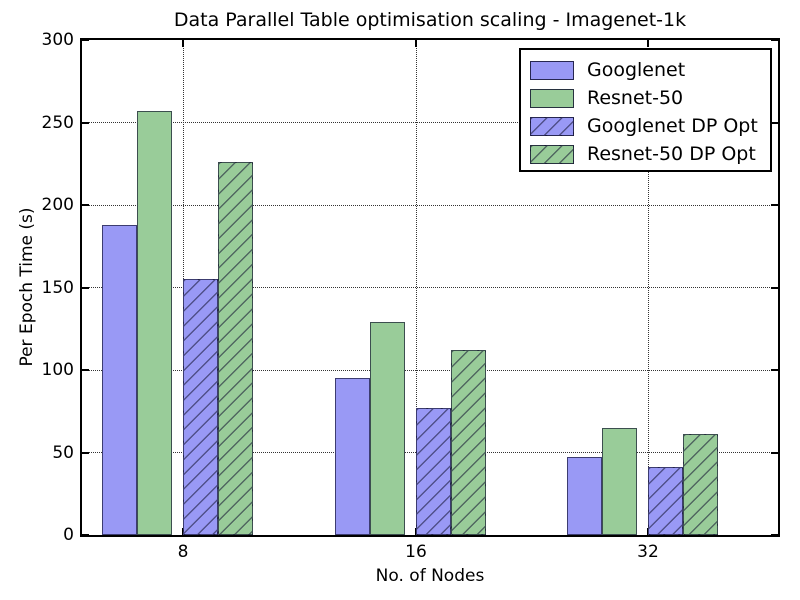 This screenshot has width=800, height=600. What do you see at coordinates (416, 552) in the screenshot?
I see `x-tick-label: 16` at bounding box center [416, 552].